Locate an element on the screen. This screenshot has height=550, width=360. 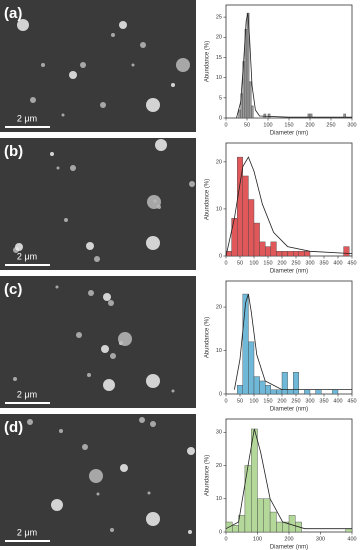
y-tick-label: 0 is located at coordinates (220, 532).